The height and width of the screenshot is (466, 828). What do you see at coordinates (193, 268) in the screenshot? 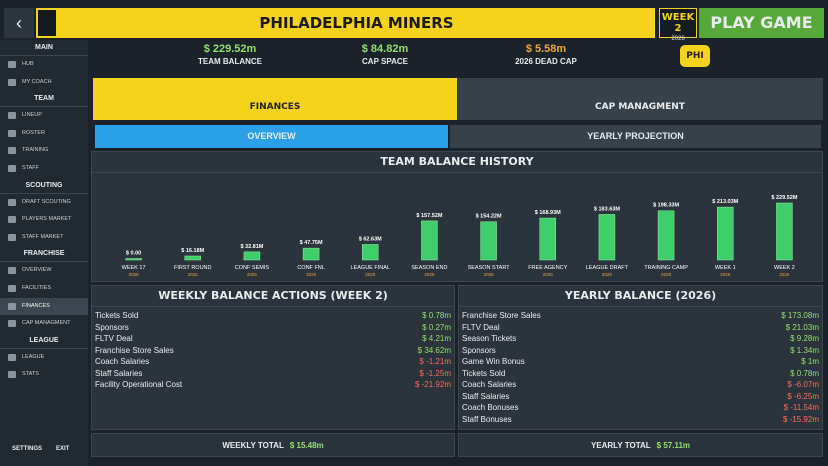
I see `category-label: FIRST ROUND` at bounding box center [193, 268].